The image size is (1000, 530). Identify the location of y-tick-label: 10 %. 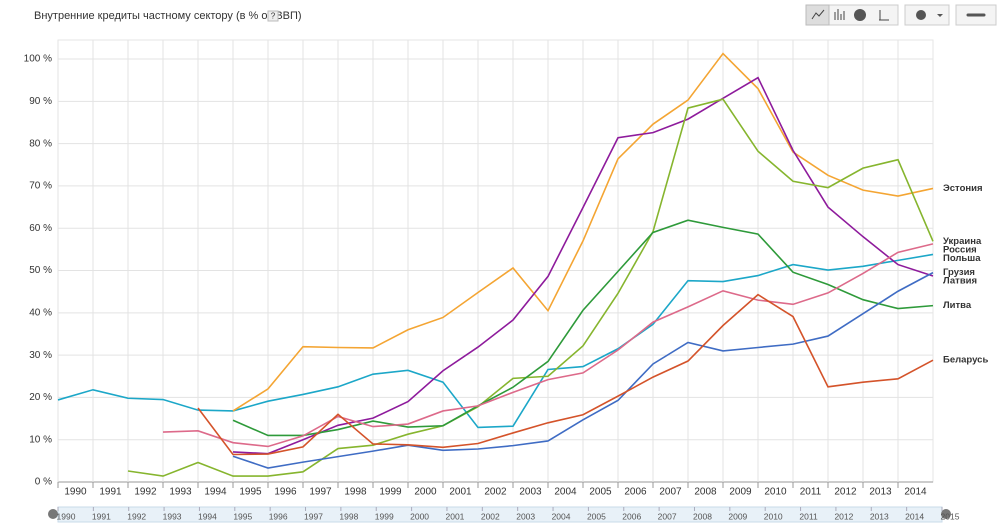
(40, 439).